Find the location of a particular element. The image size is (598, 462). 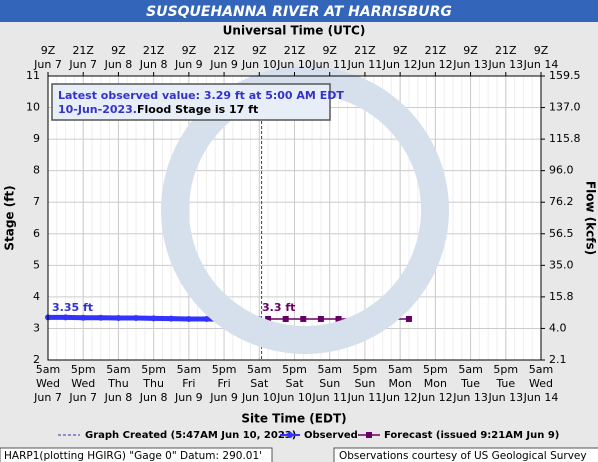

y-tick-label: 2 is located at coordinates (36, 359).